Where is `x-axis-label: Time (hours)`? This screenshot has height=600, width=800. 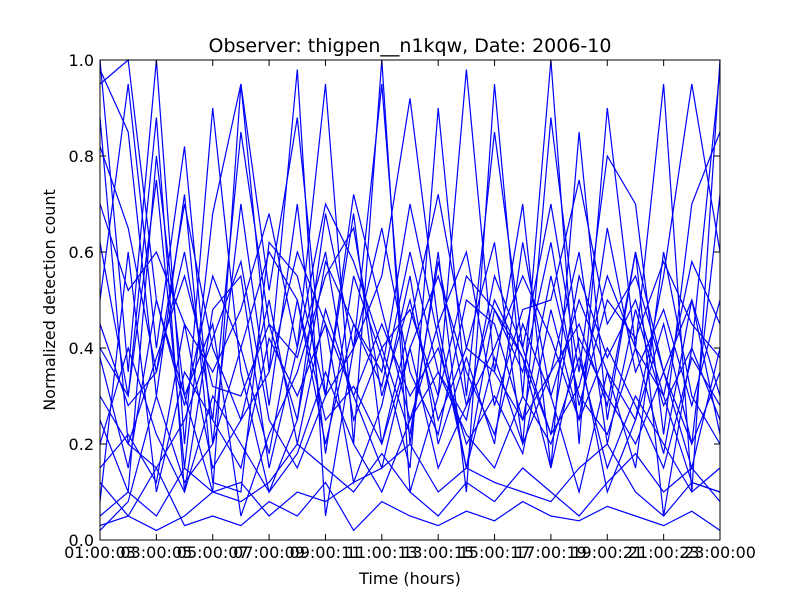 x-axis-label: Time (hours) is located at coordinates (409, 578).